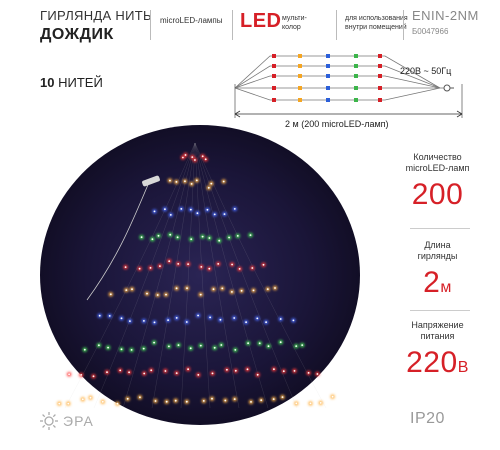 This screenshot has width=500, height=450. Describe the element at coordinates (261, 21) in the screenshot. I see `led-label: LED` at that location.